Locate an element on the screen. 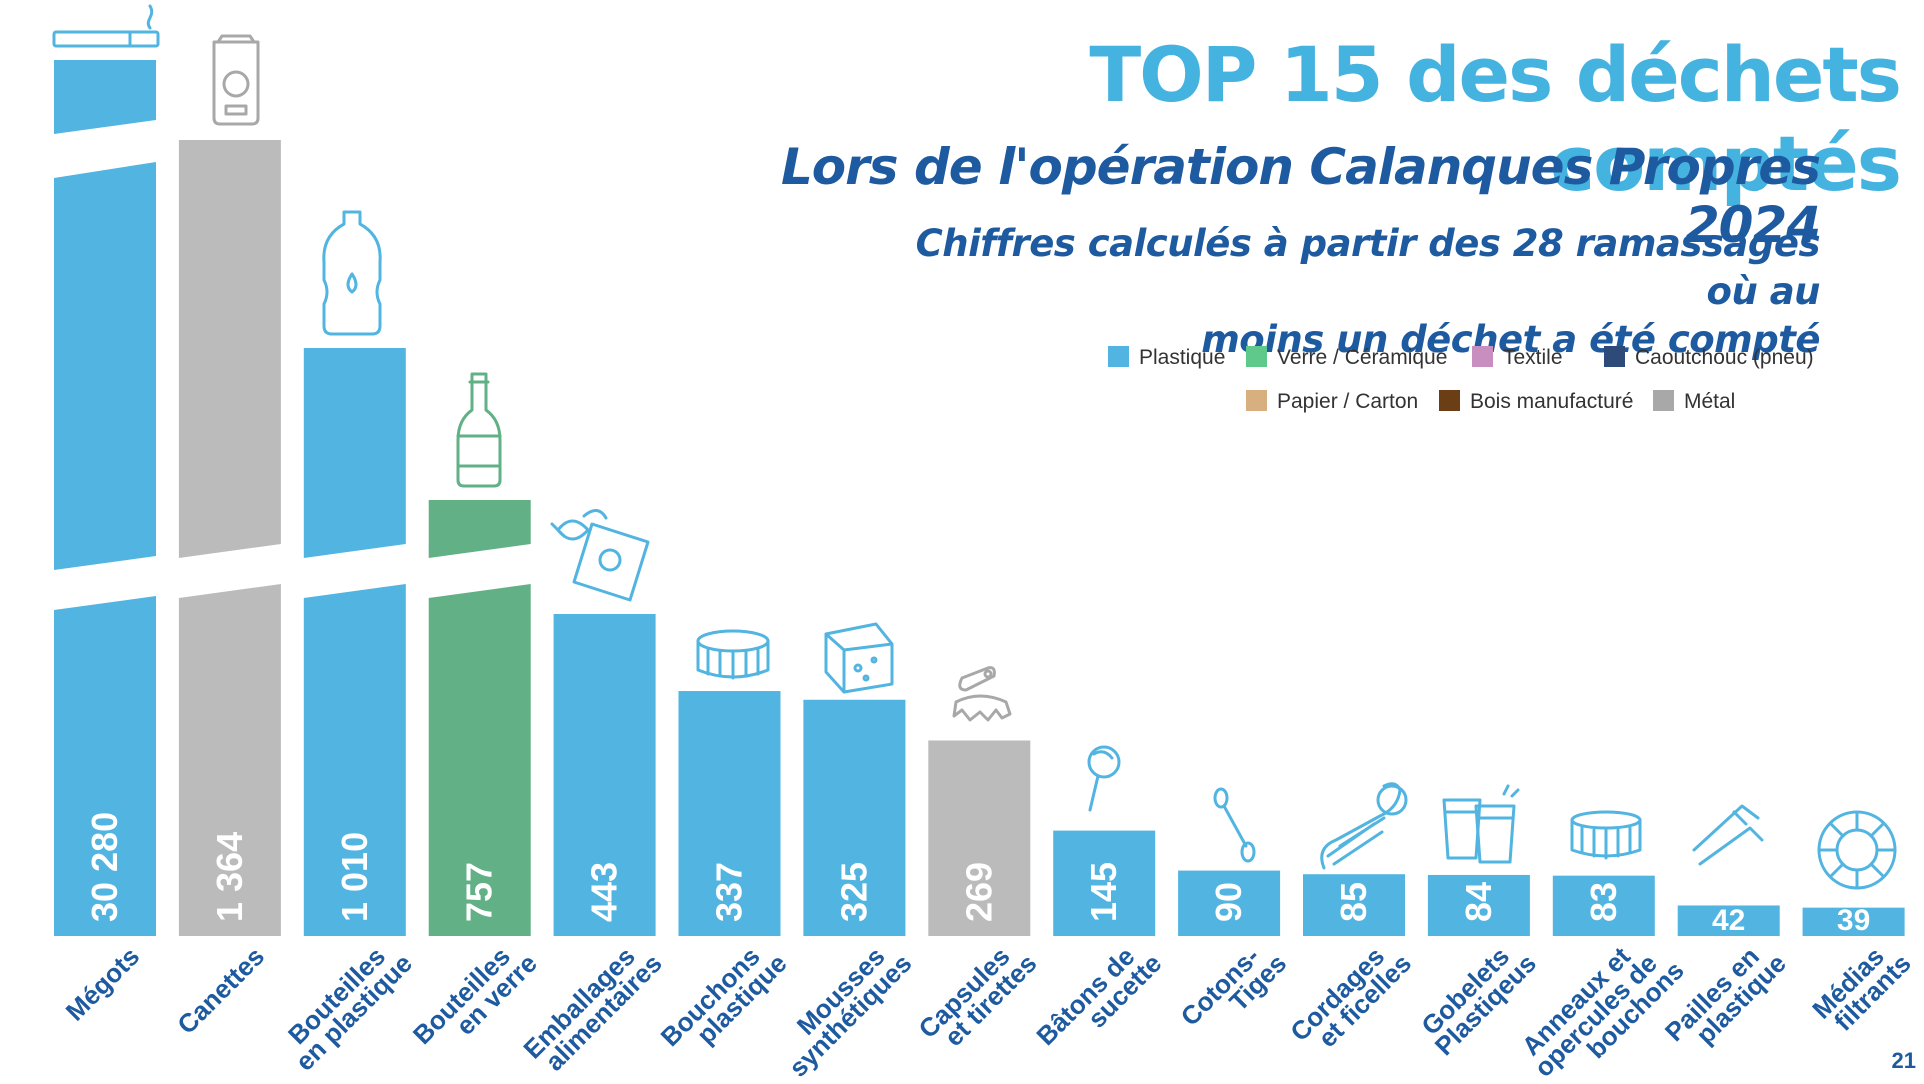 The height and width of the screenshot is (1084, 1924). legend-label: Métal is located at coordinates (1710, 401).